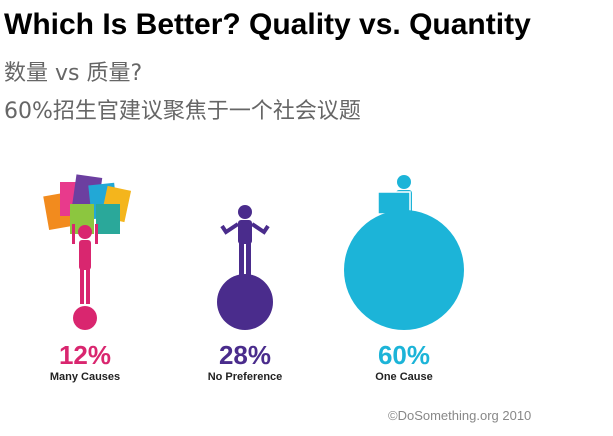 The image size is (613, 436). Describe the element at coordinates (73, 73) in the screenshot. I see `subtitle: 数量 vs 质量?` at that location.